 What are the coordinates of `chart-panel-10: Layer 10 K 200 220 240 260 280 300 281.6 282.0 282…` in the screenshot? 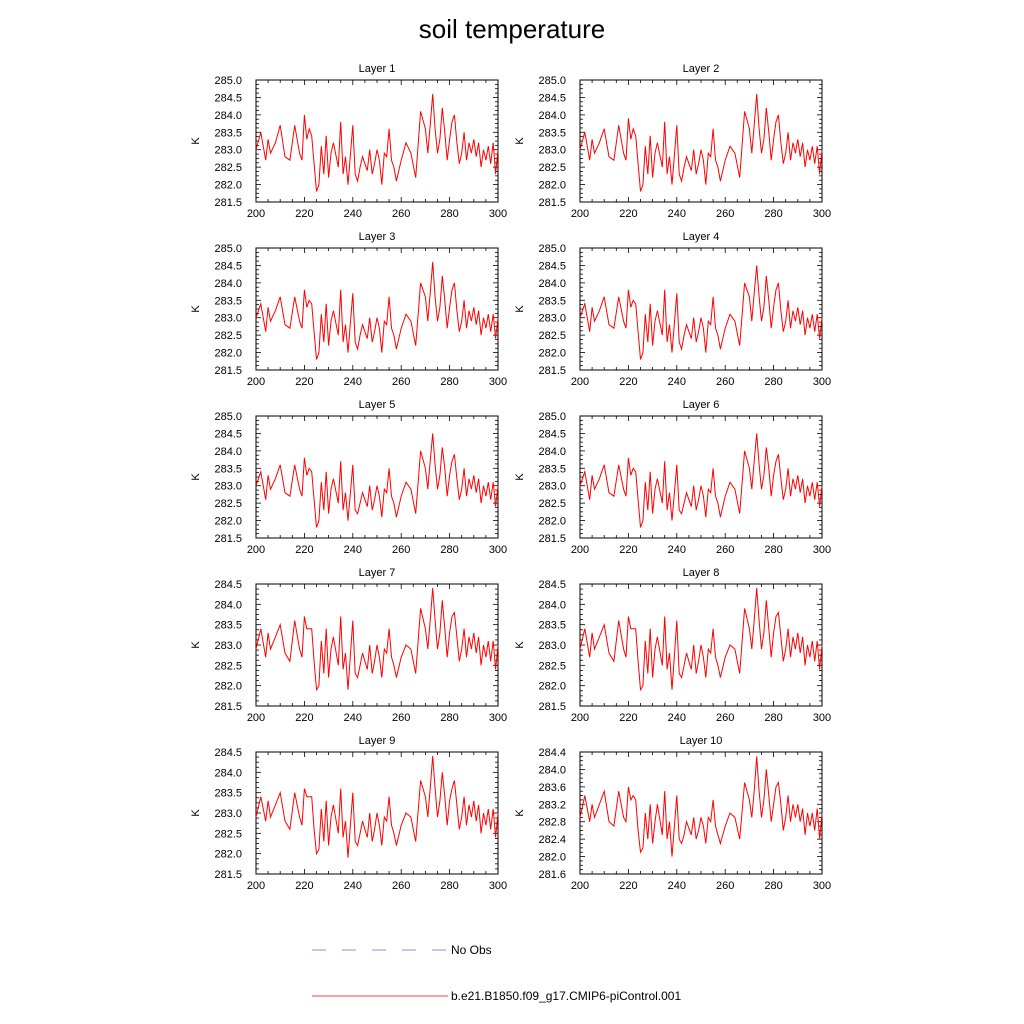 It's located at (672, 813).